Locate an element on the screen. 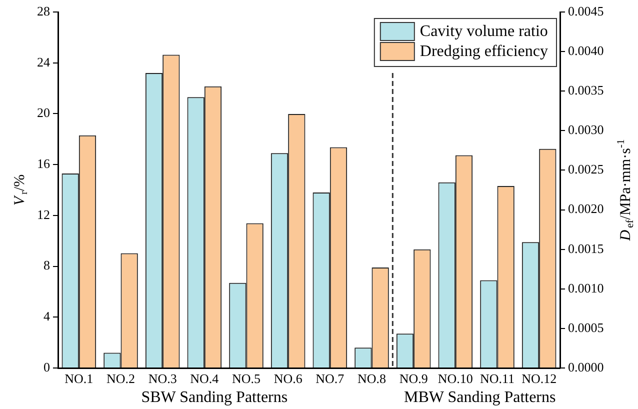 This screenshot has height=409, width=638. y2-axis-title: Def/MPa·mm·s-1 is located at coordinates (626, 190).